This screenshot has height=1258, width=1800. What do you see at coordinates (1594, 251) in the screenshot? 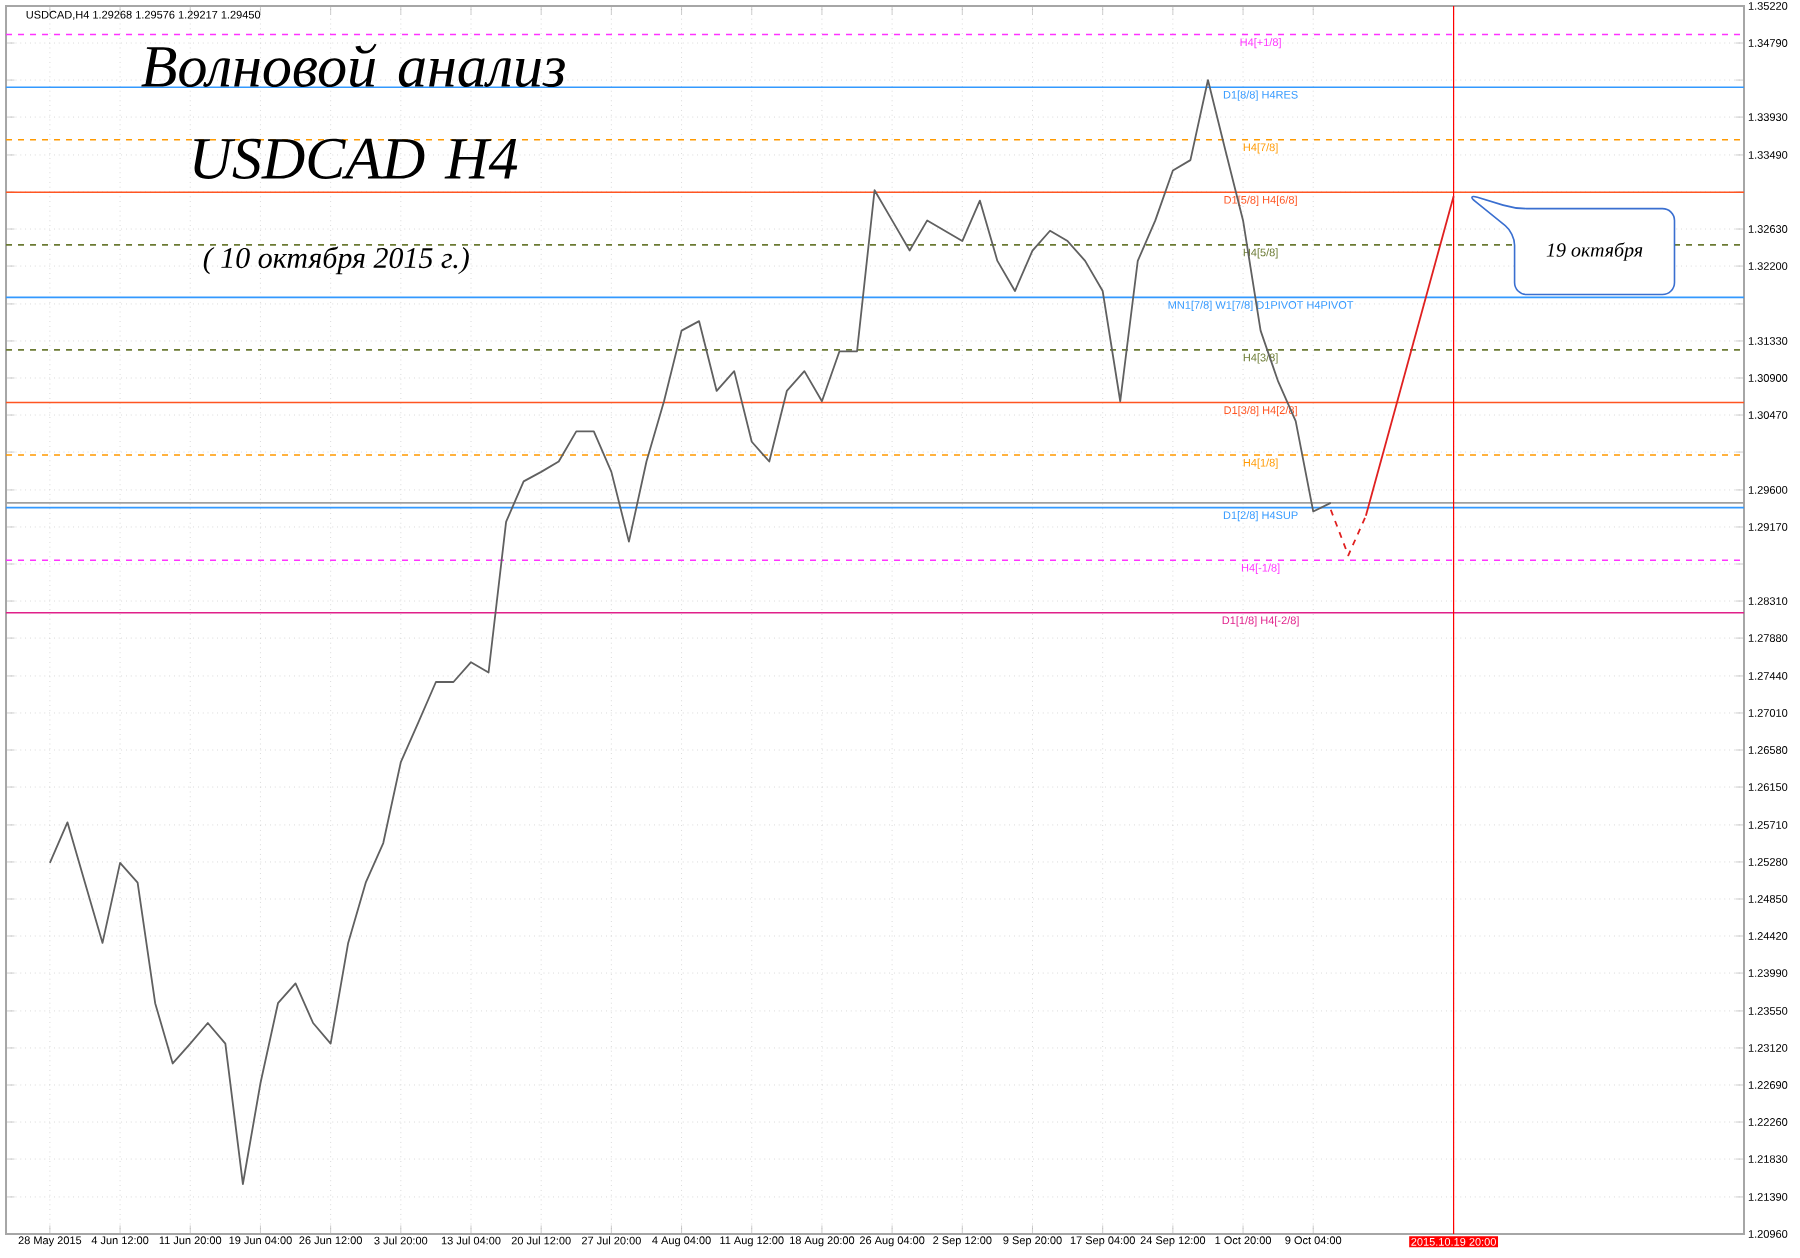
I see `annotation: 19 октября` at bounding box center [1594, 251].